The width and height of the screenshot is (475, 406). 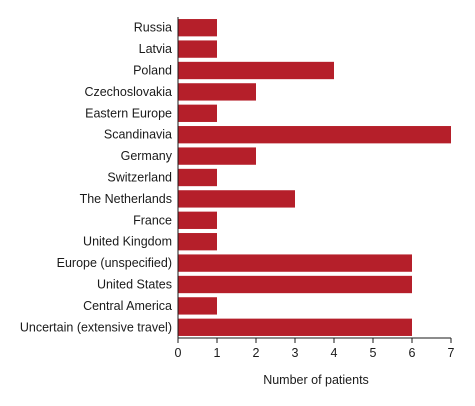 What do you see at coordinates (295, 353) in the screenshot?
I see `x-tick-label: 3` at bounding box center [295, 353].